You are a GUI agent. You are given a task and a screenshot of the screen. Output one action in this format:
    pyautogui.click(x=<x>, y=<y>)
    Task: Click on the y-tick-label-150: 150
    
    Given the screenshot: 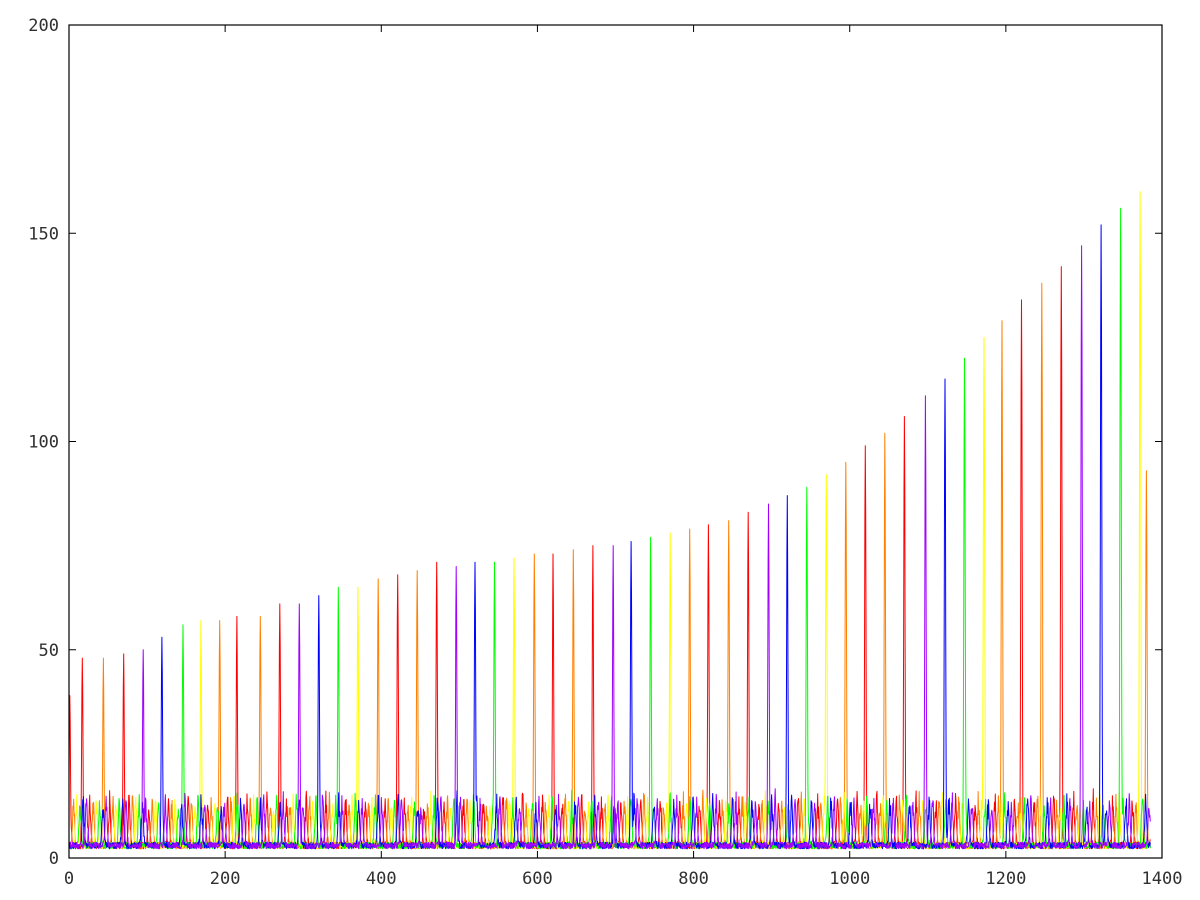 What is the action you would take?
    pyautogui.click(x=43, y=234)
    